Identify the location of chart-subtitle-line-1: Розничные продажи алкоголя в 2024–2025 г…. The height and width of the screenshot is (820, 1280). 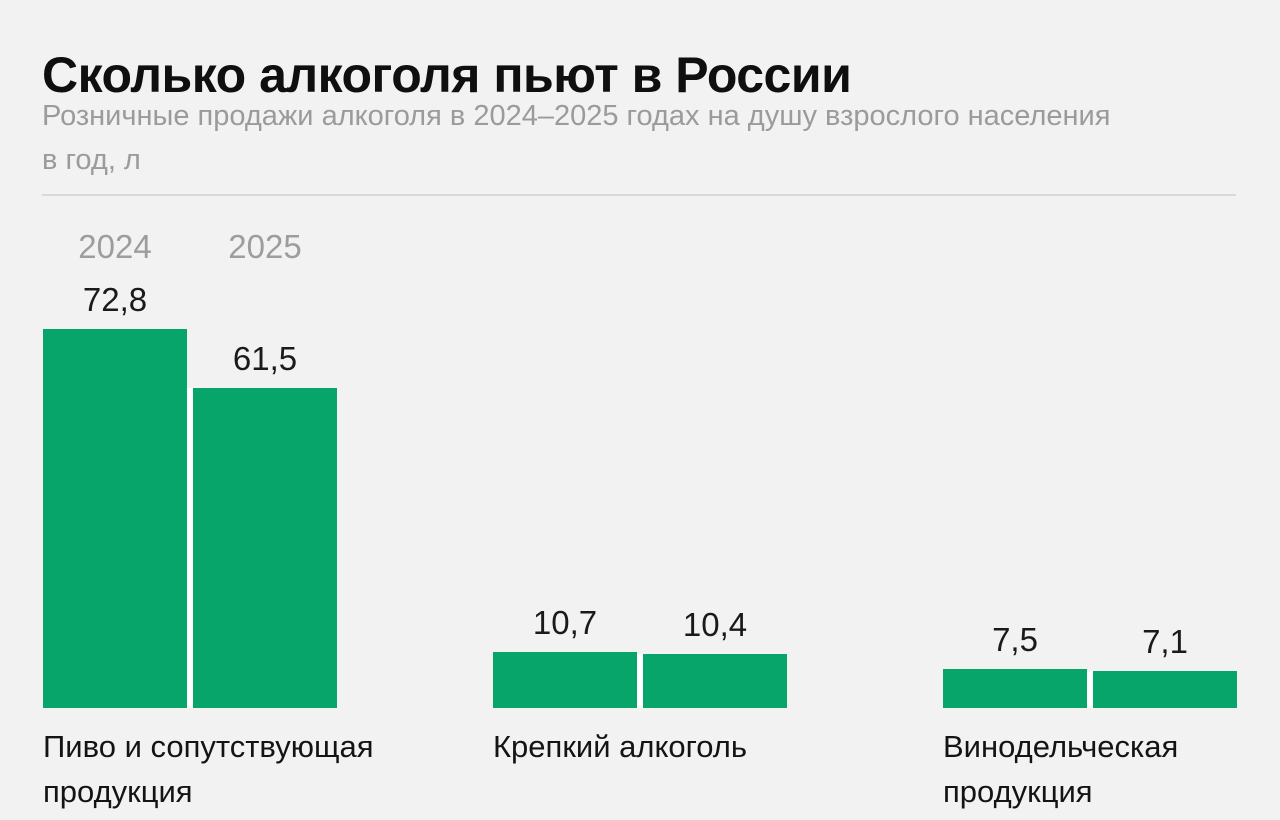
(576, 116).